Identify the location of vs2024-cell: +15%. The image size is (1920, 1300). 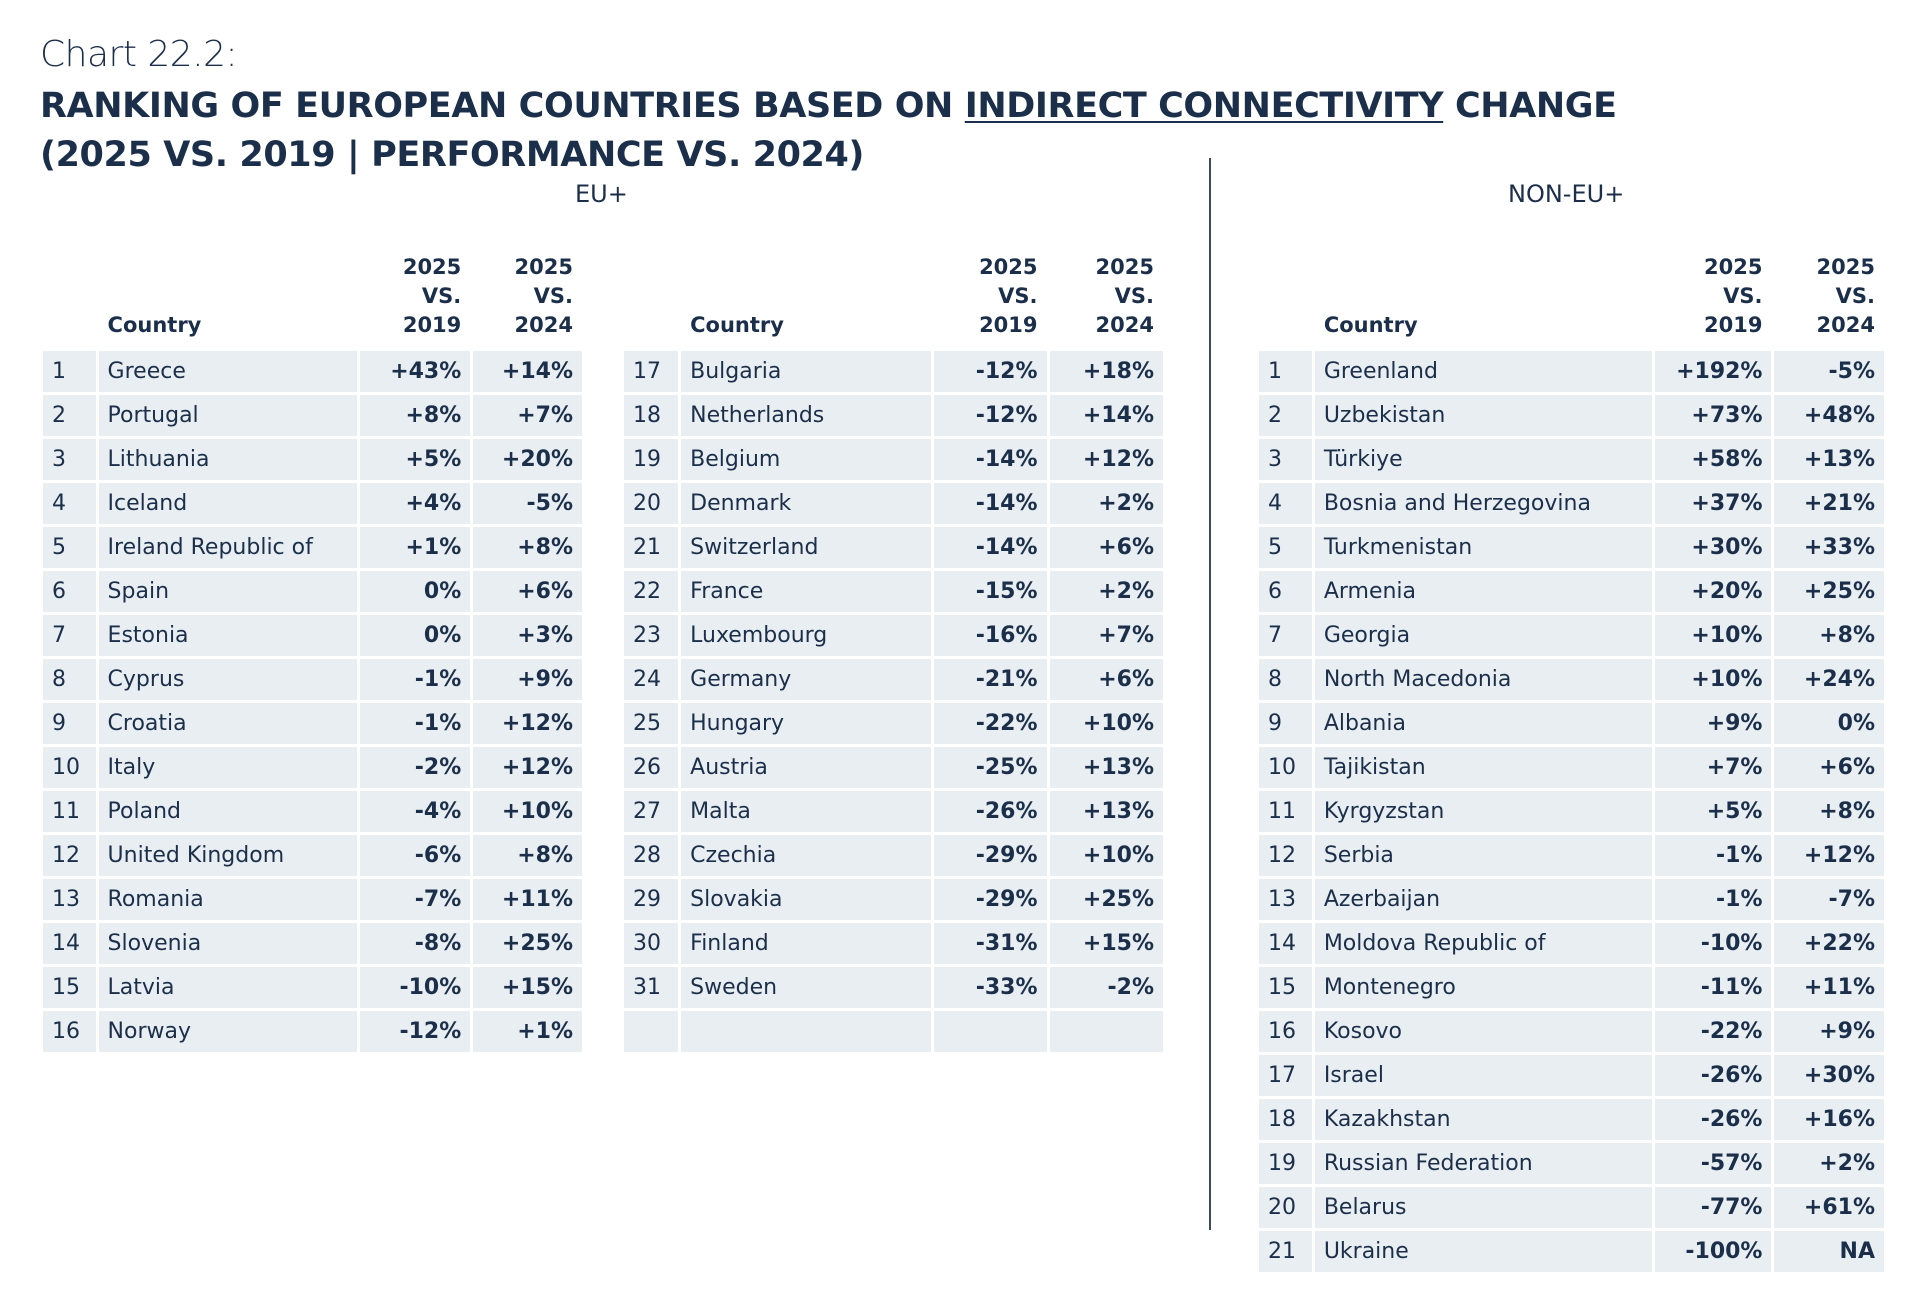
(1106, 943).